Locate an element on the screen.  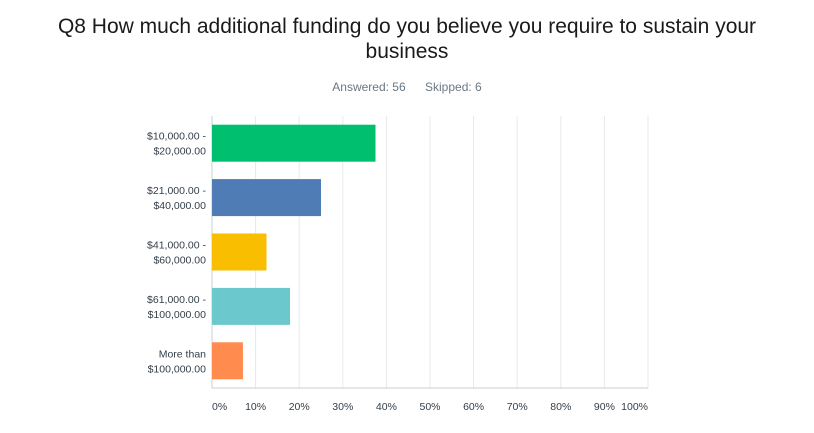
category-label: More than $100,000.00 is located at coordinates (177, 361).